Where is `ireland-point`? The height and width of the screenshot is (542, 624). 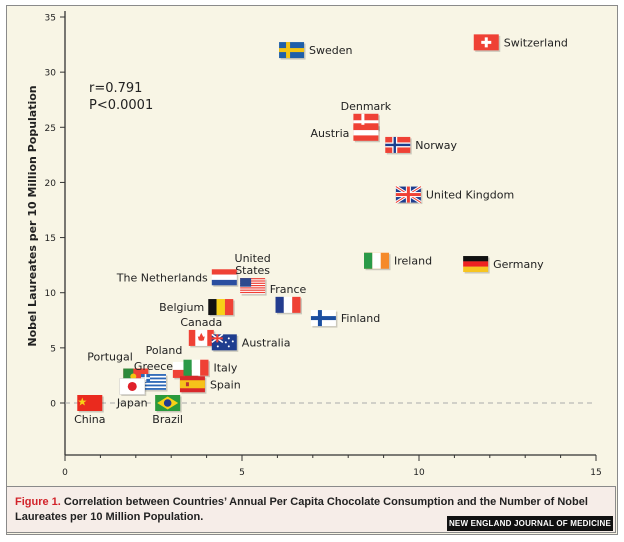 ireland-point is located at coordinates (377, 261).